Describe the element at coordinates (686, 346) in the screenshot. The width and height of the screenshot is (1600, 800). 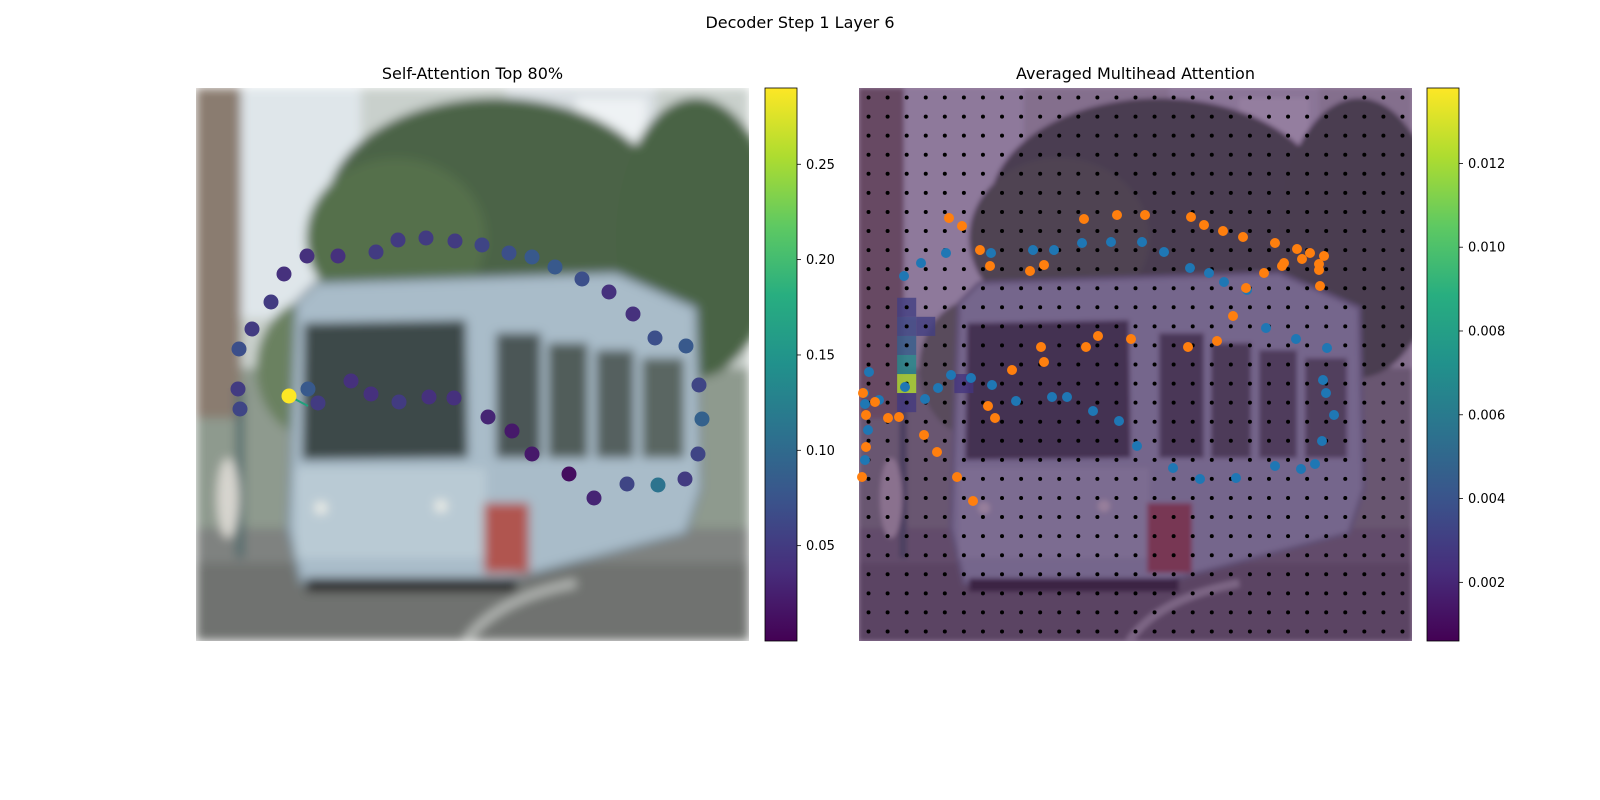
I see `attention-point` at that location.